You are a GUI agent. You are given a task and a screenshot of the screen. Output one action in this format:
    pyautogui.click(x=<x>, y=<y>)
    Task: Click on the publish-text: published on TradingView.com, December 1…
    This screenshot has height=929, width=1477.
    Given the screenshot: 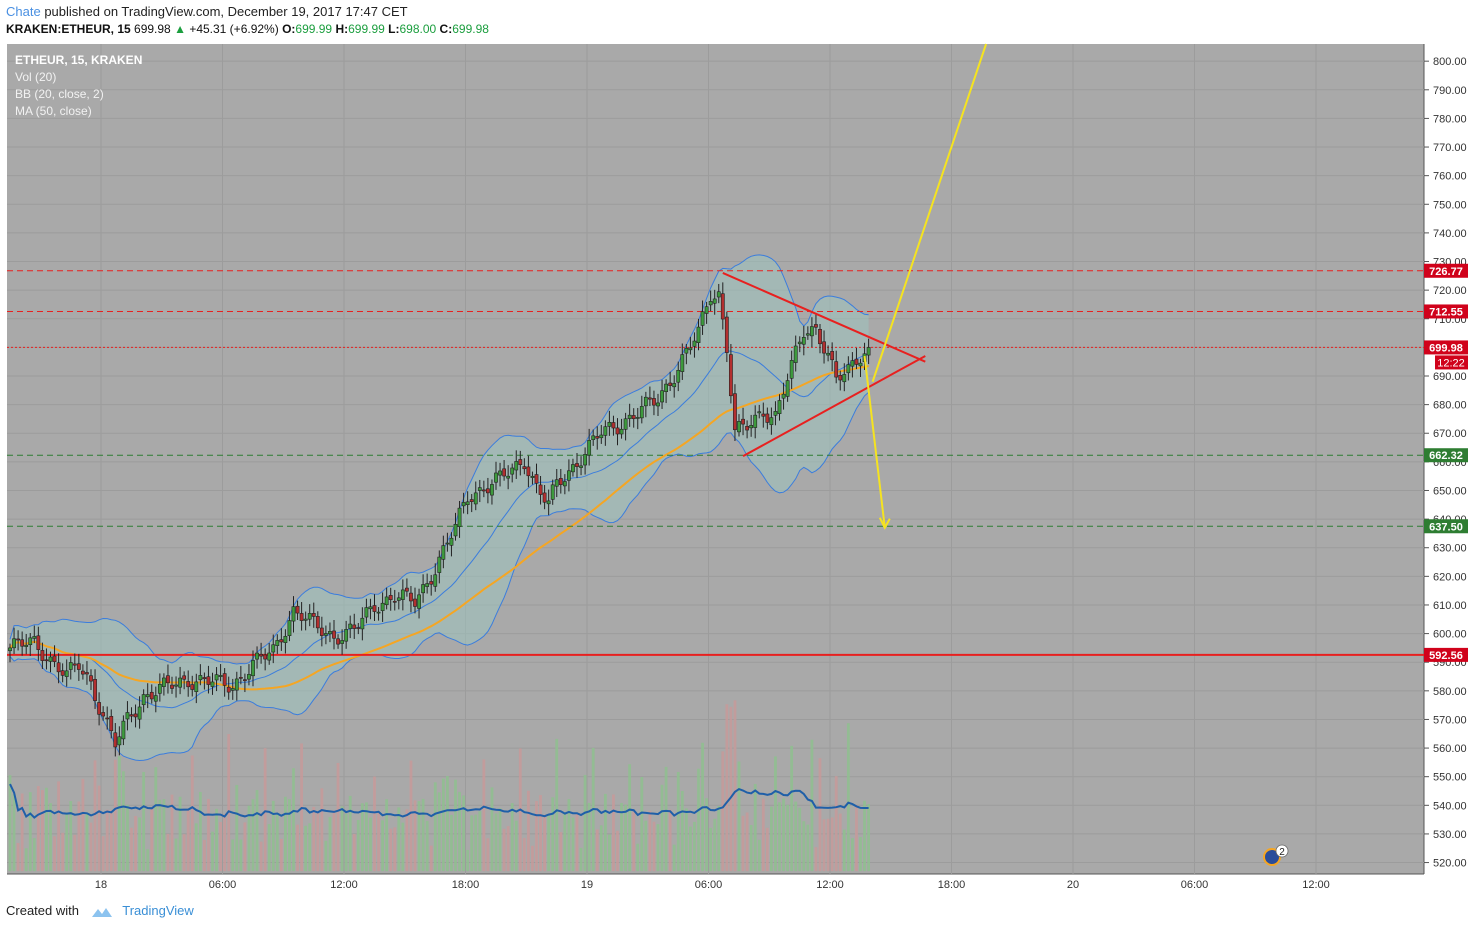 What is the action you would take?
    pyautogui.click(x=226, y=11)
    